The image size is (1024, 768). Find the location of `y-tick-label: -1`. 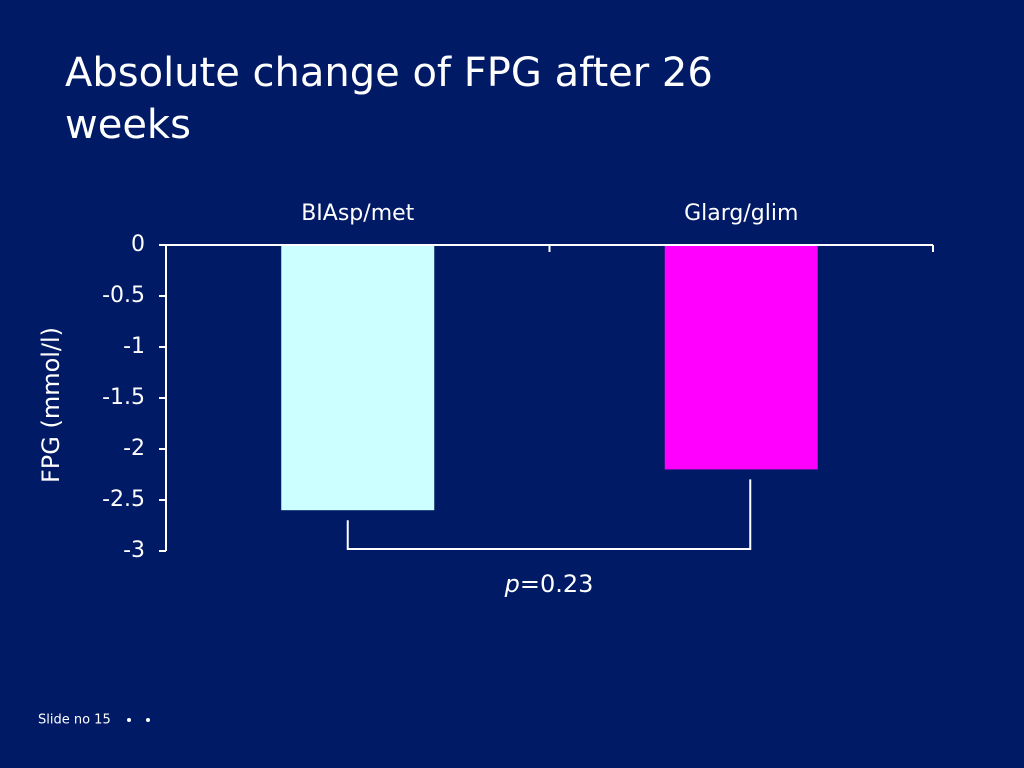

y-tick-label: -1 is located at coordinates (134, 346).